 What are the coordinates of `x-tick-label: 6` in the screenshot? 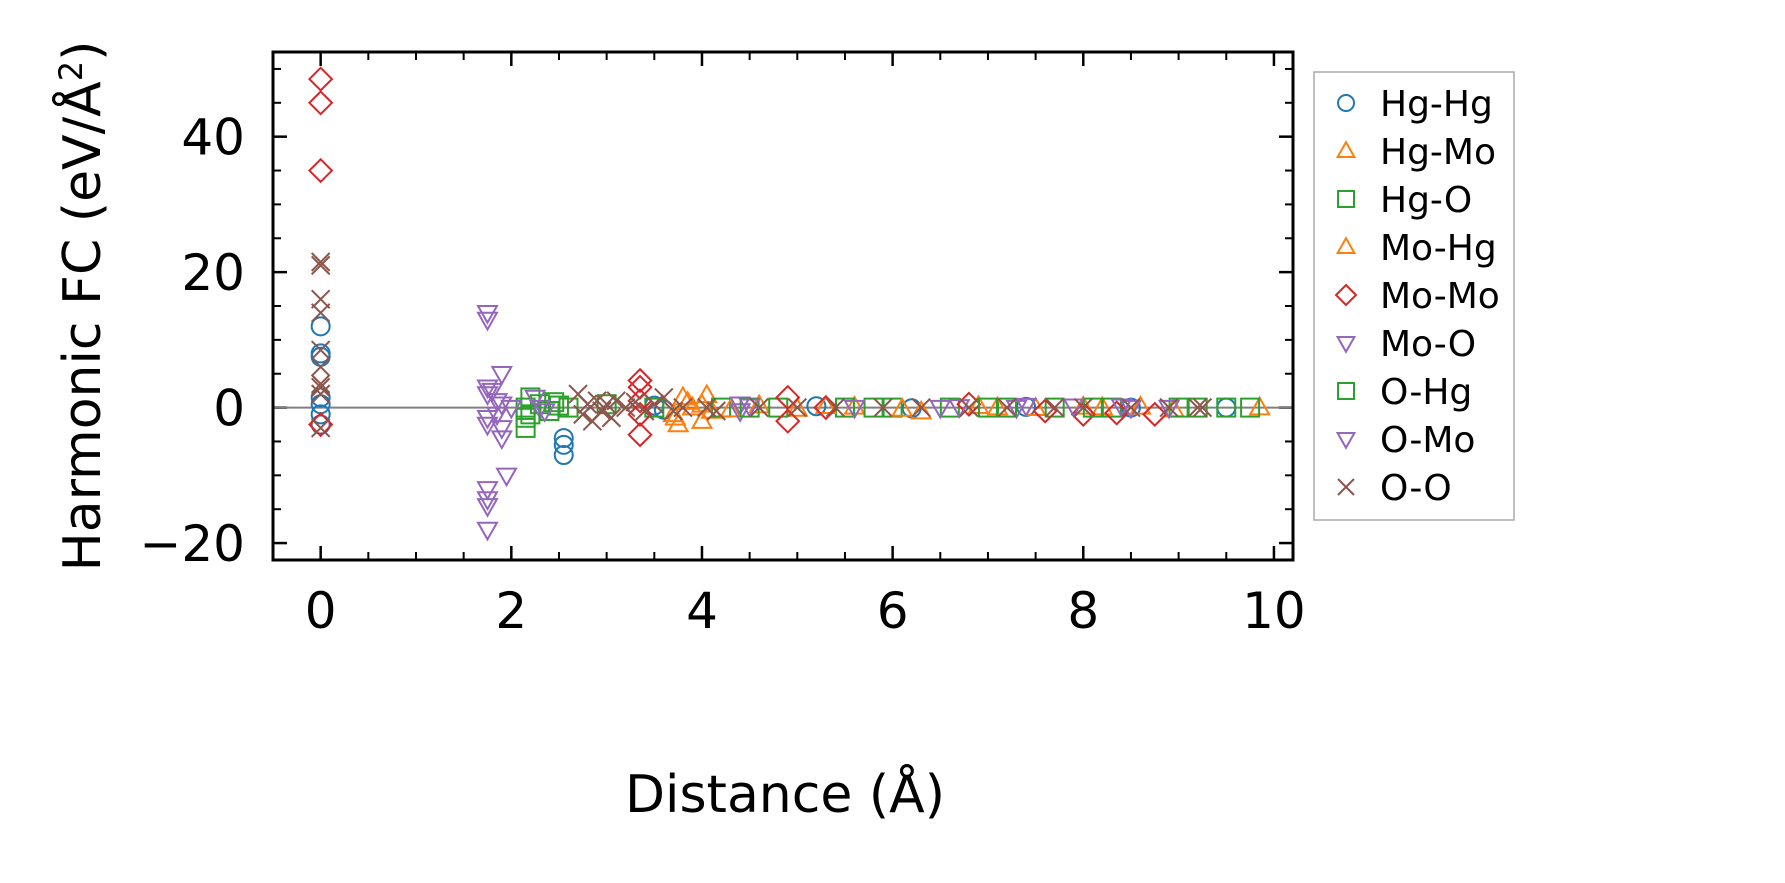 It's located at (893, 611).